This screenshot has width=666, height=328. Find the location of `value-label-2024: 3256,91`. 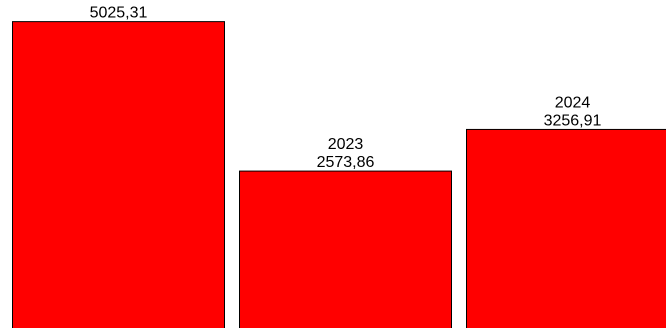

value-label-2024: 3256,91 is located at coordinates (573, 120).